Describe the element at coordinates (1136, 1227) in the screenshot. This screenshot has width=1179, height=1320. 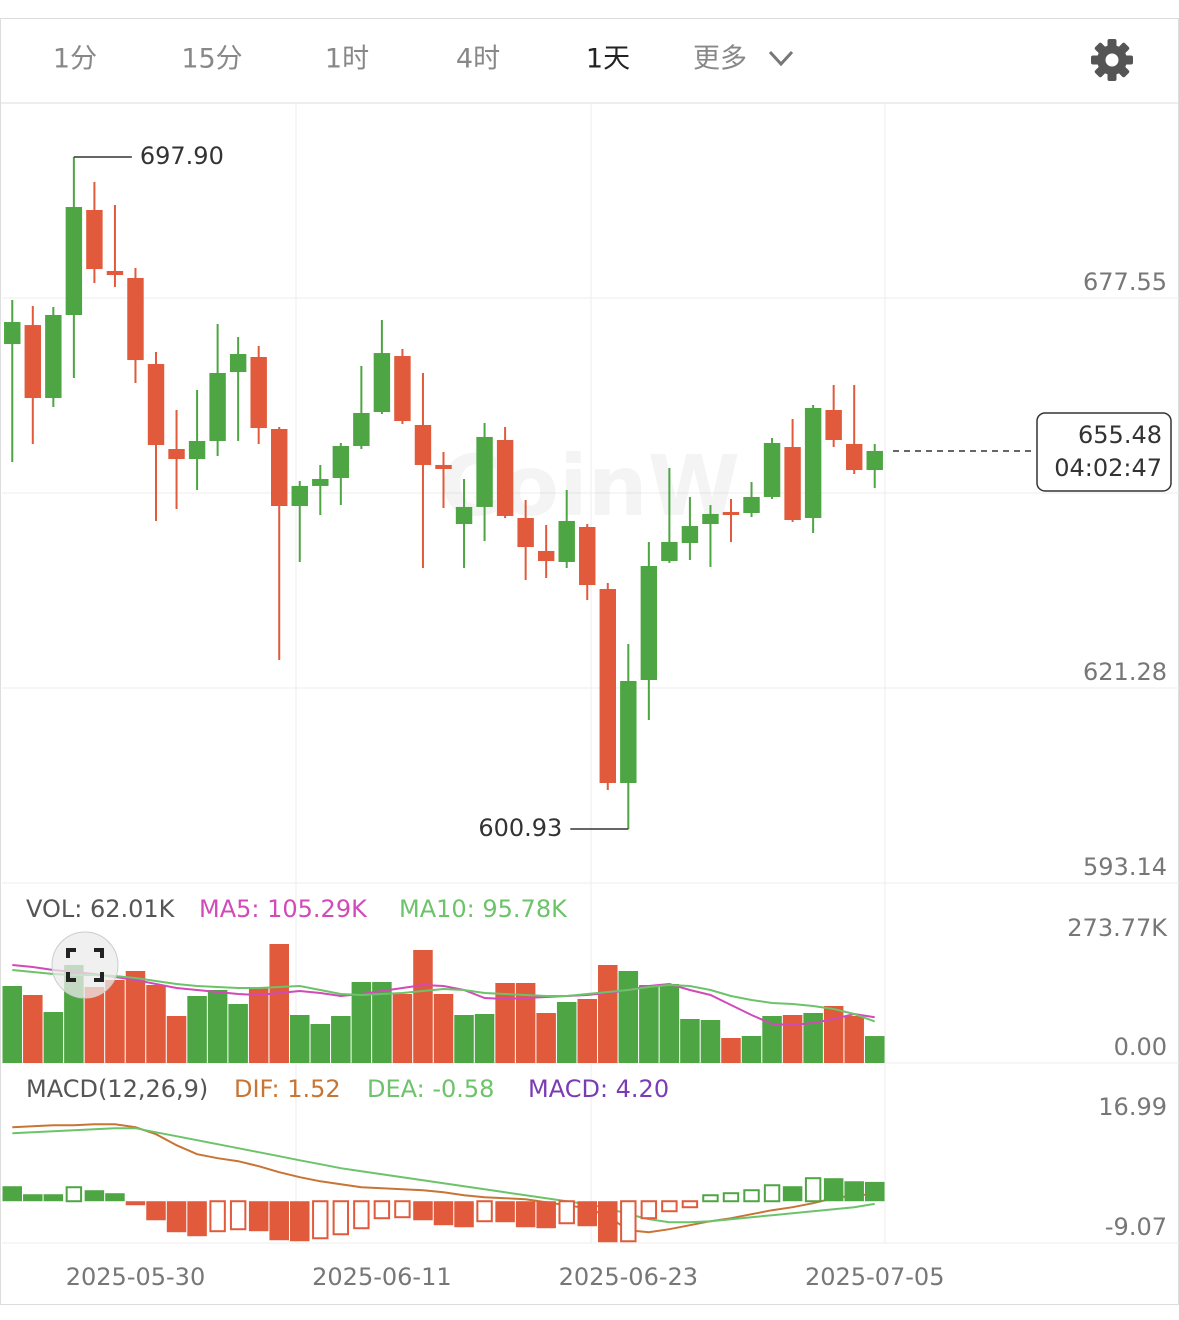
I see `y-tick-label: -9.07` at that location.